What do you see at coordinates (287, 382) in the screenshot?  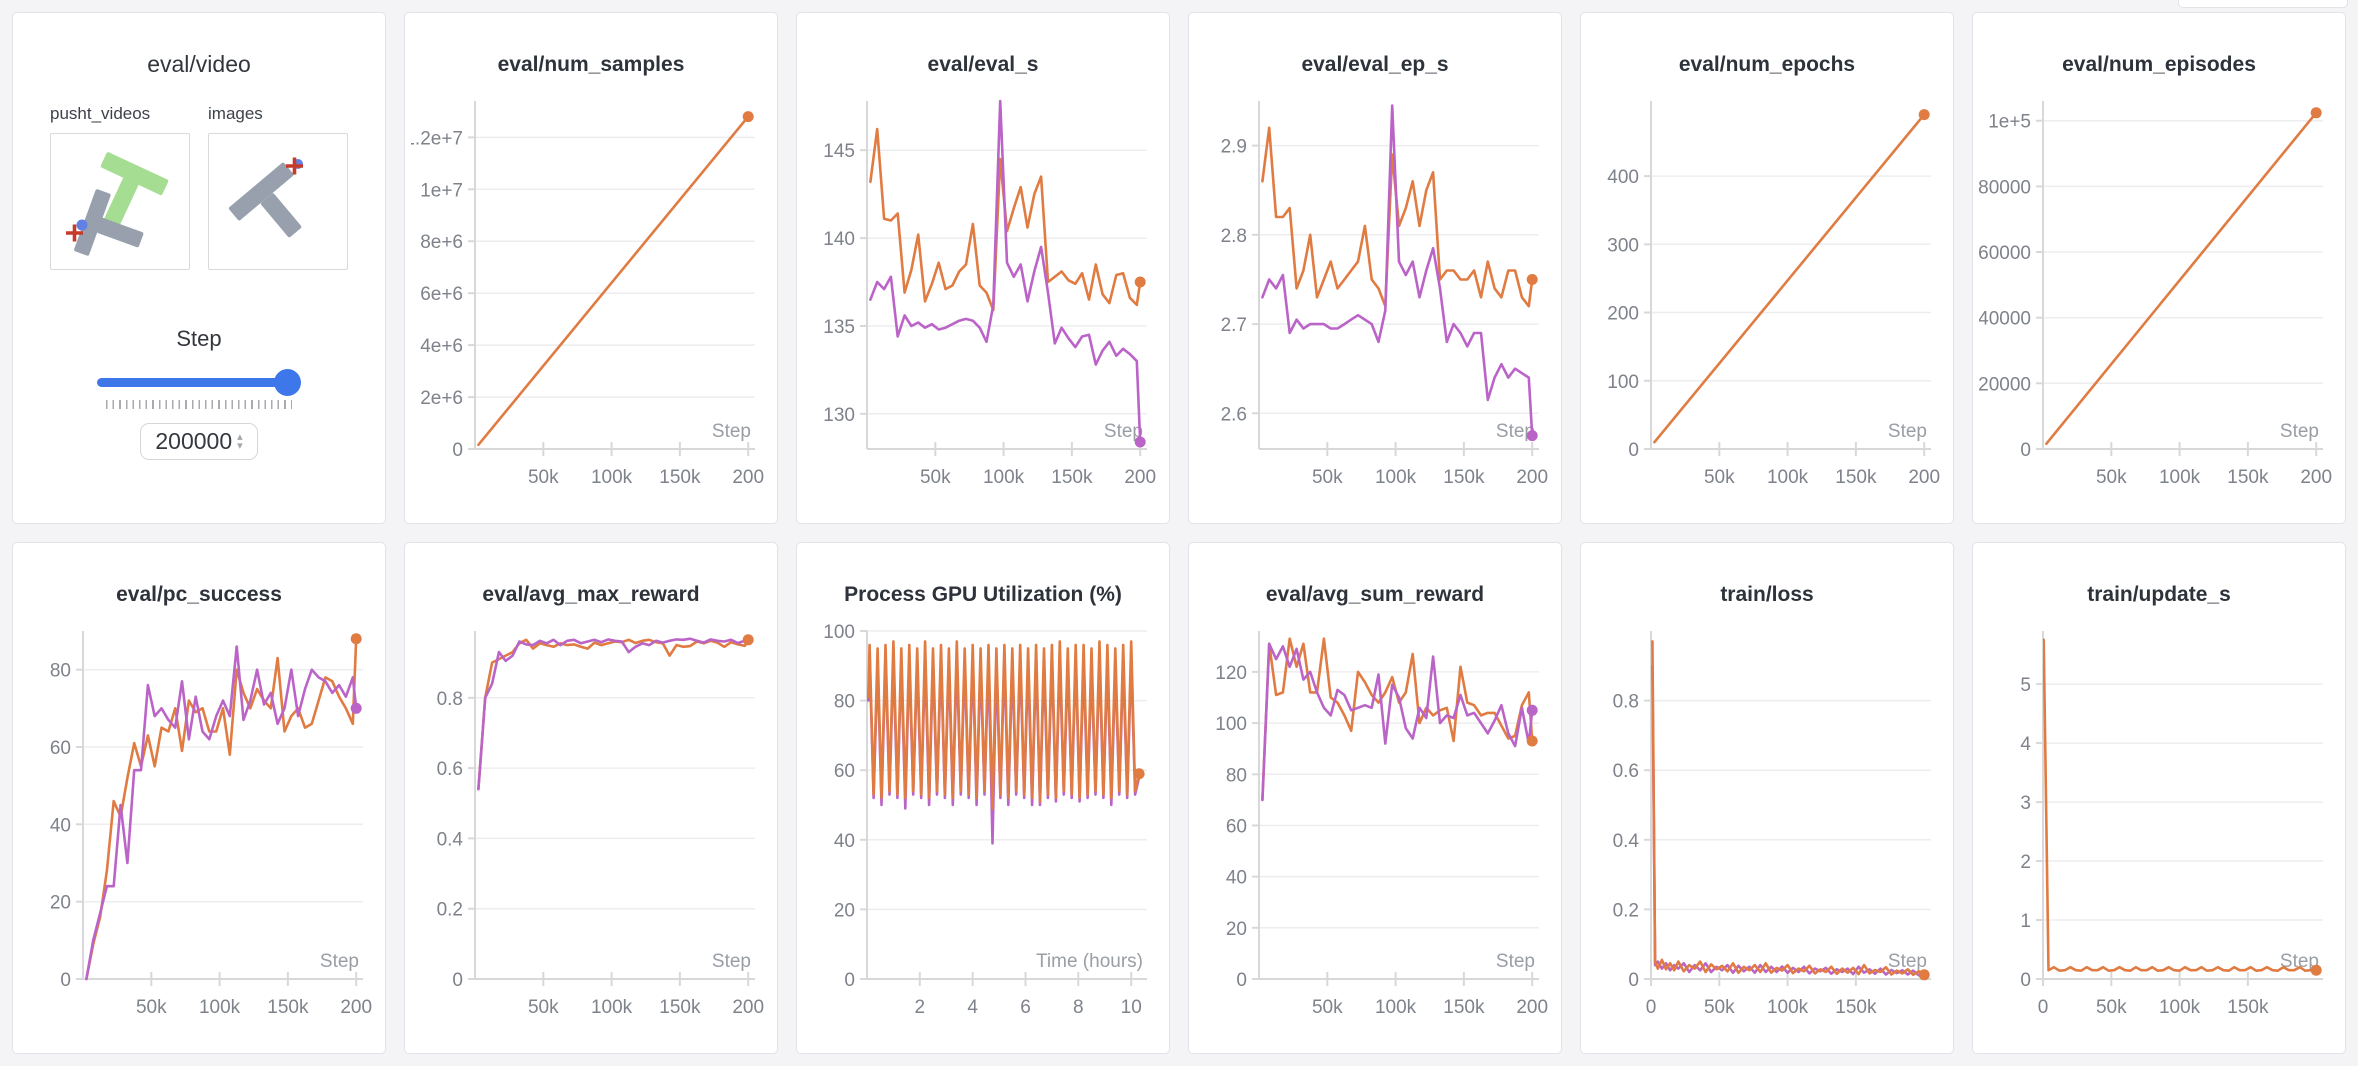 I see `step-slider-thumb` at bounding box center [287, 382].